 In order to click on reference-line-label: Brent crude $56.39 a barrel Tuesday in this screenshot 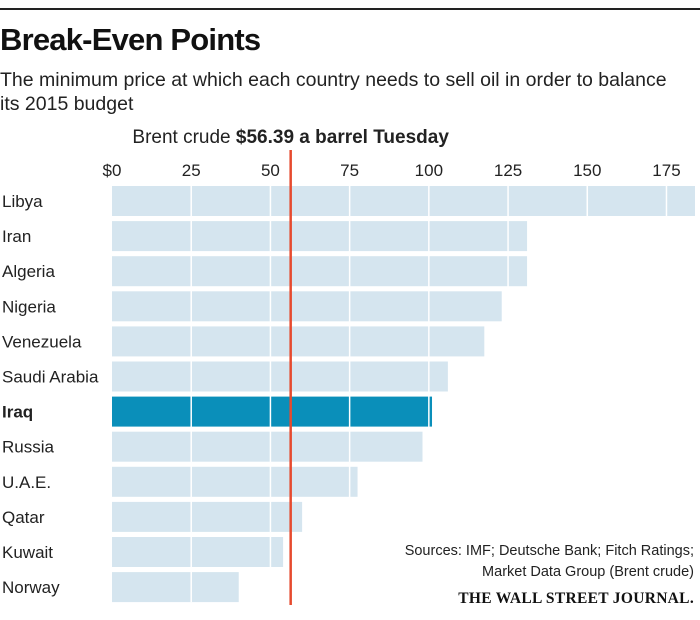, I will do `click(290, 137)`.